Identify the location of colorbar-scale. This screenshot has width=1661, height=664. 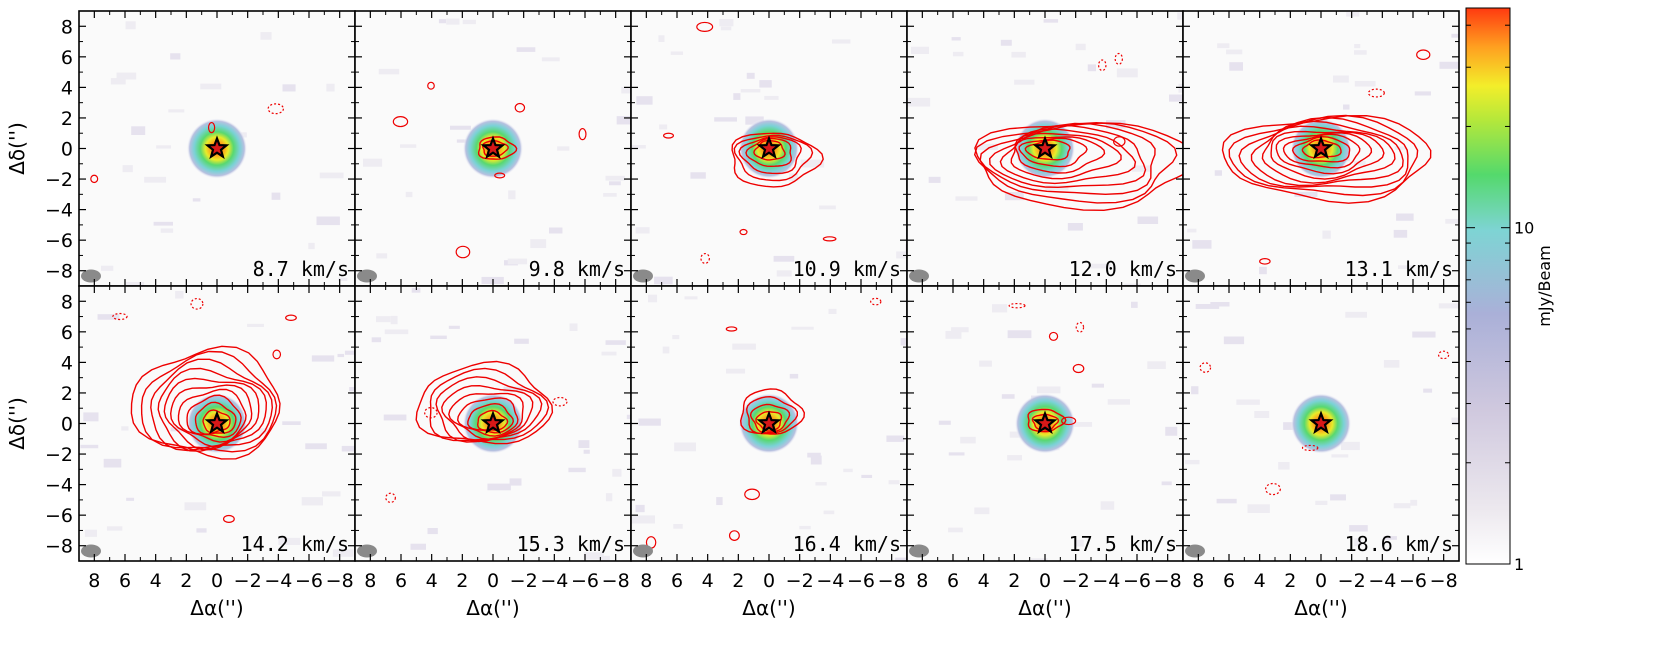
(1488, 286).